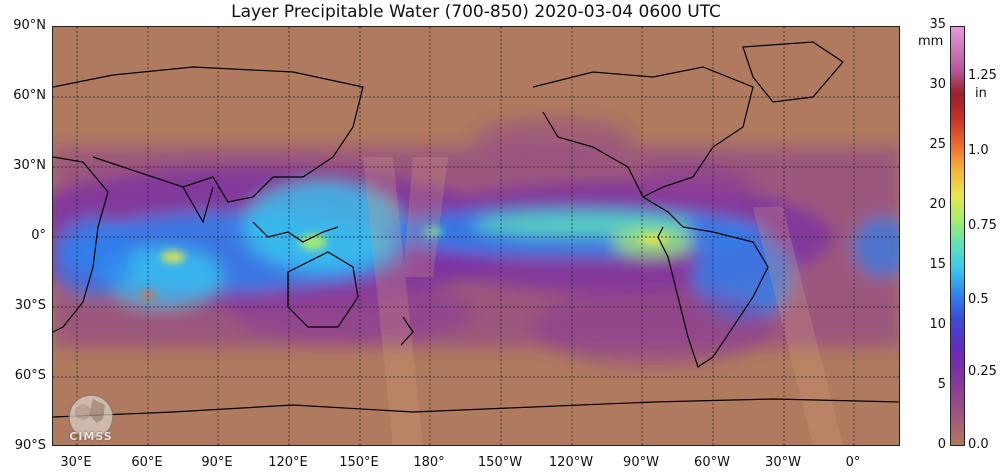 This screenshot has width=1008, height=472. What do you see at coordinates (38, 235) in the screenshot?
I see `lat-label-eq: 0°` at bounding box center [38, 235].